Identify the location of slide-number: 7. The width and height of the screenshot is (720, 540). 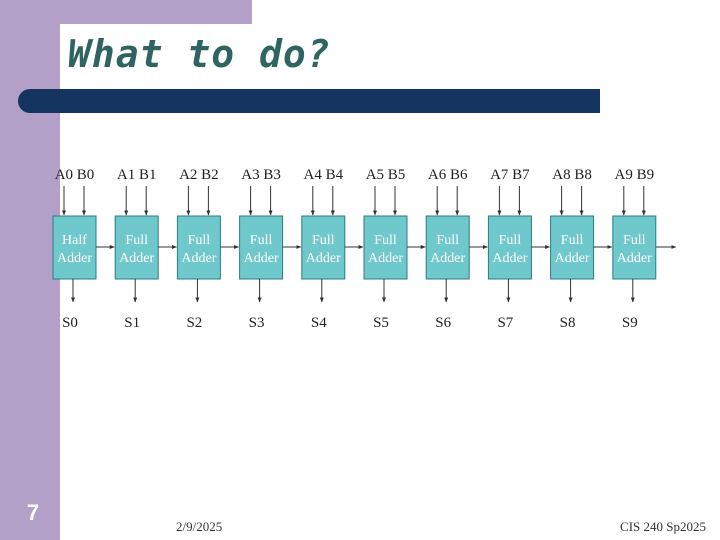
(33, 512).